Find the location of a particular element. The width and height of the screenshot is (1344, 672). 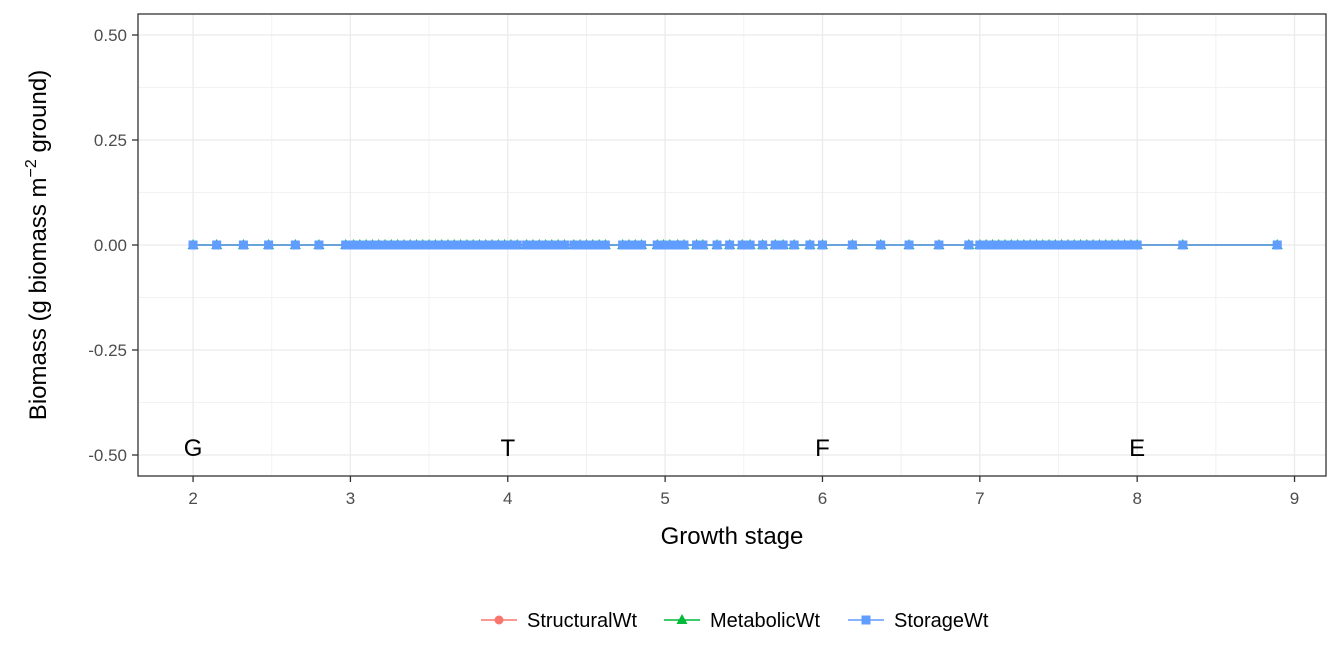

legend-key-marker-metabolicwt is located at coordinates (682, 619).